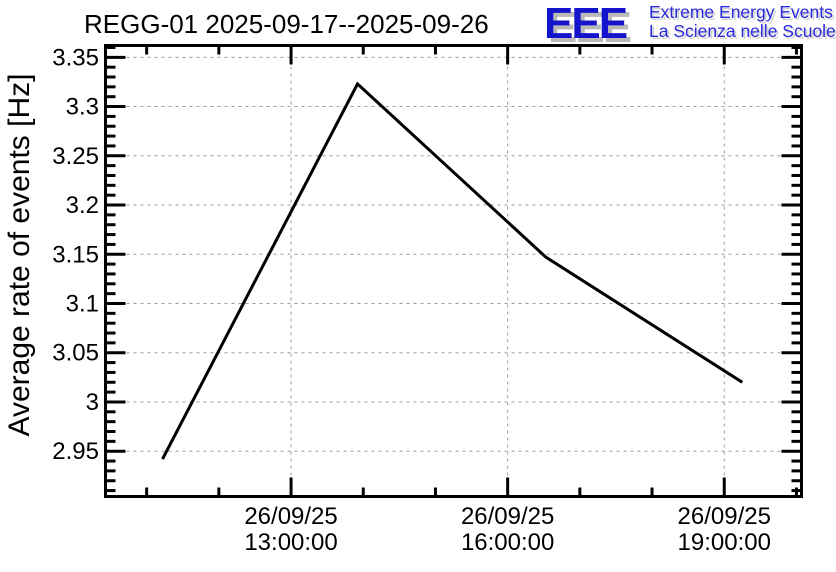 This screenshot has width=836, height=572. Describe the element at coordinates (75, 353) in the screenshot. I see `svg-text: 3.05` at that location.